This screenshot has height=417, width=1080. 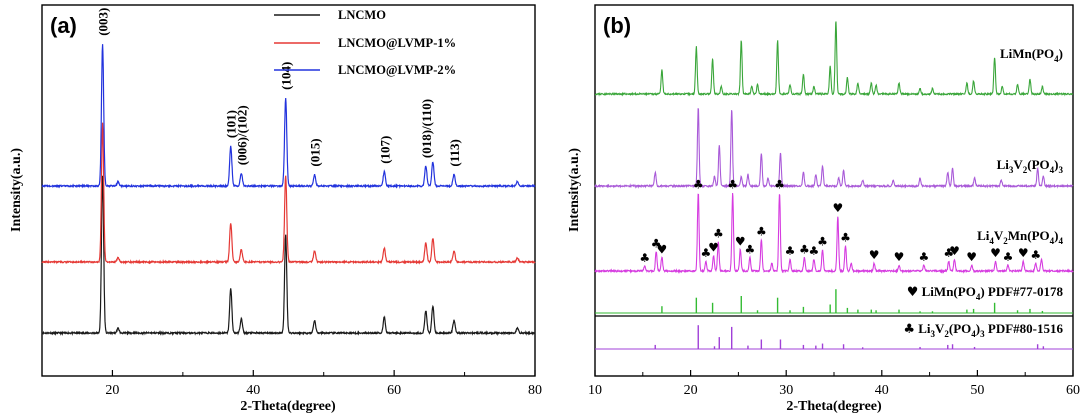 I want to click on ref-label-limnpo4: ♥ LiMn(PO4) PDF#77-0178, so click(x=985, y=293).